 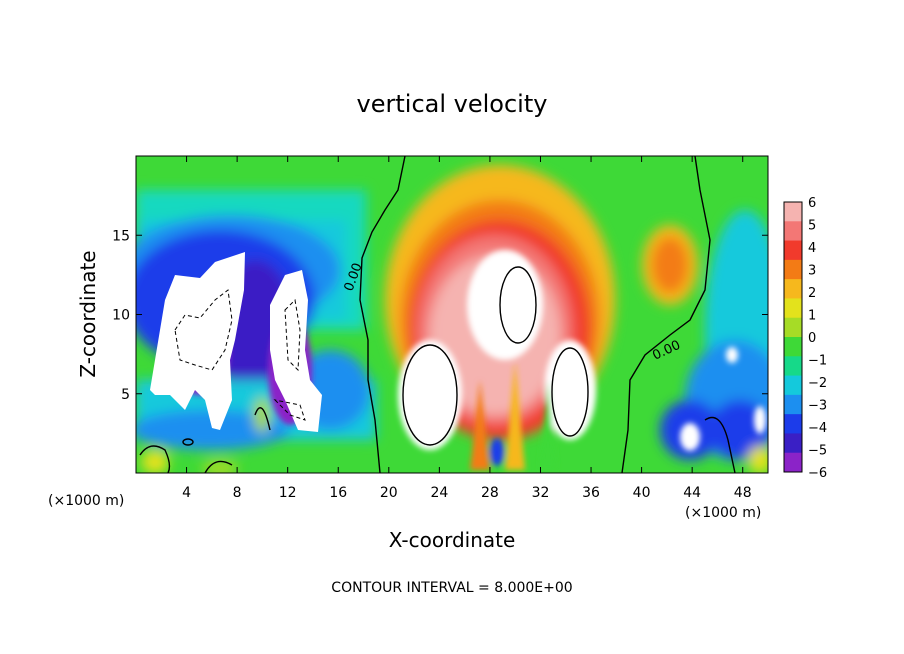 I want to click on colorbar-tick-label: −4, so click(x=817, y=428).